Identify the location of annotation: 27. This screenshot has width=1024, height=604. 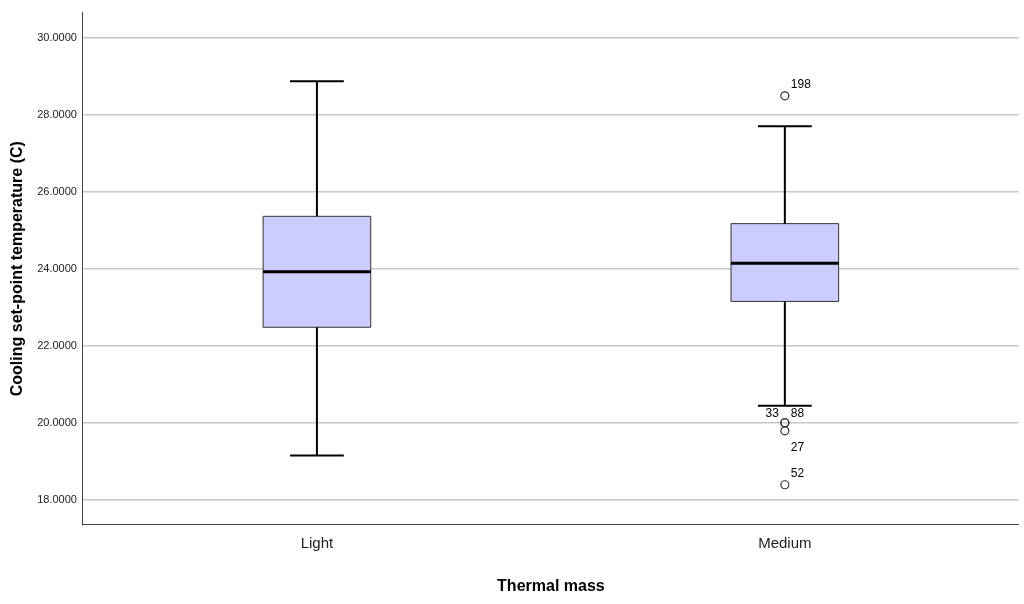
(797, 446).